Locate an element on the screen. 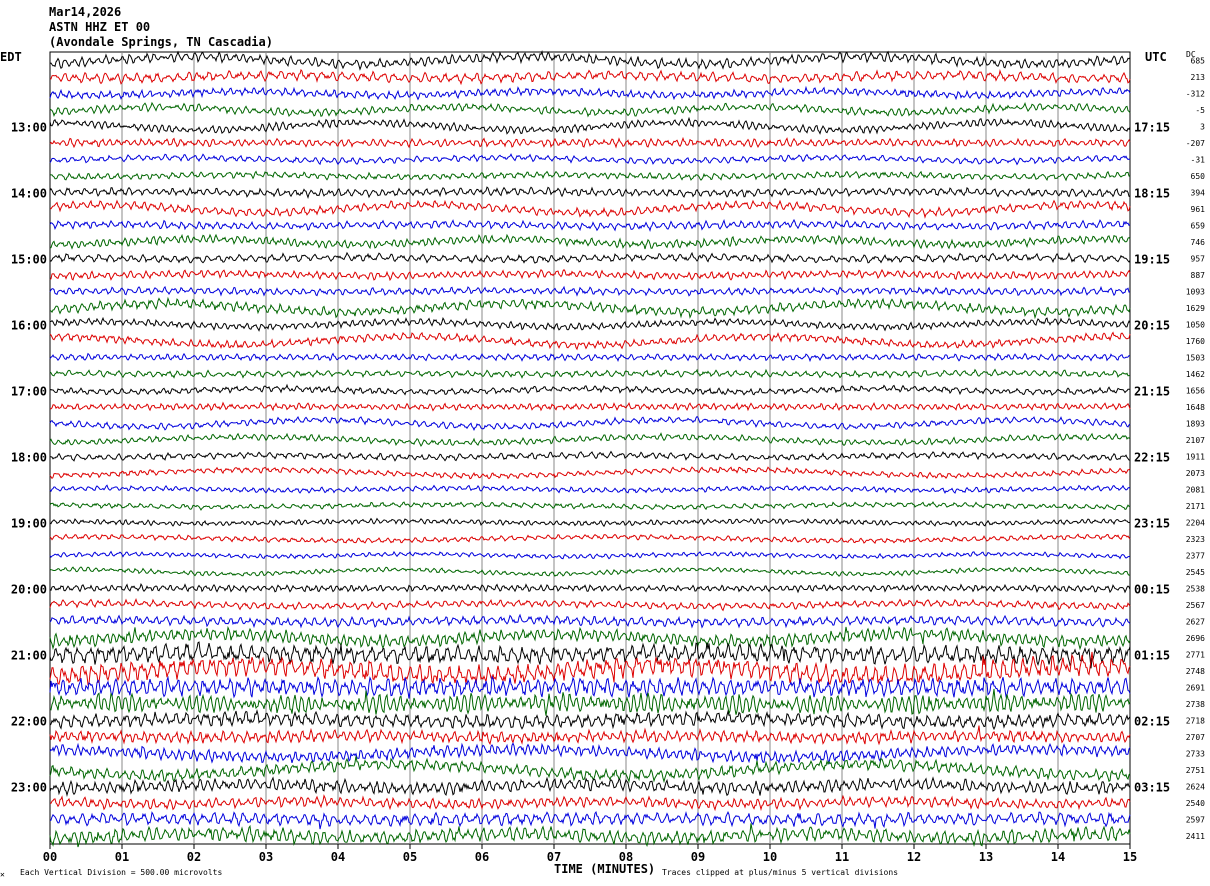  dc-offset-29: 2204 is located at coordinates (1195, 522).